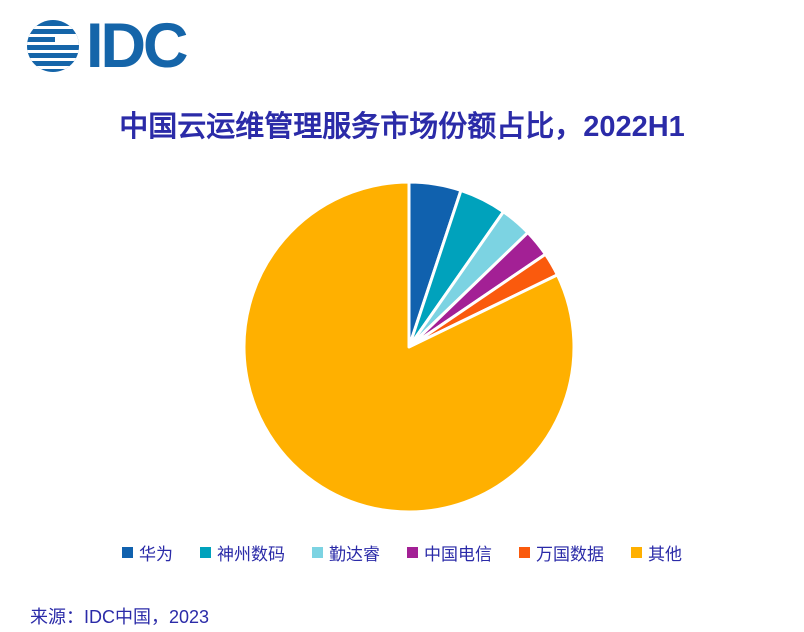 The height and width of the screenshot is (632, 804). Describe the element at coordinates (354, 554) in the screenshot. I see `legend-label: 勤达睿` at that location.